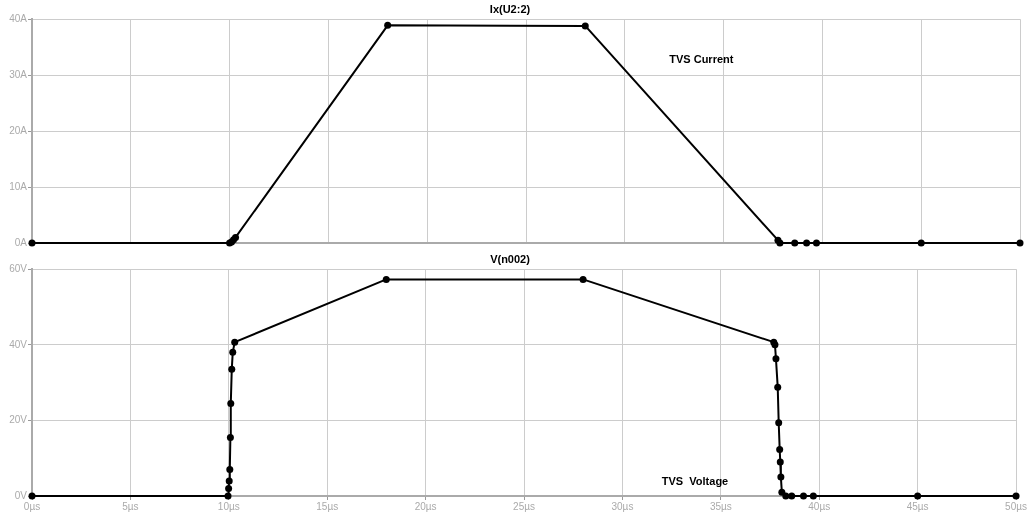  I want to click on x-tick-label: 50µs, so click(1016, 506).